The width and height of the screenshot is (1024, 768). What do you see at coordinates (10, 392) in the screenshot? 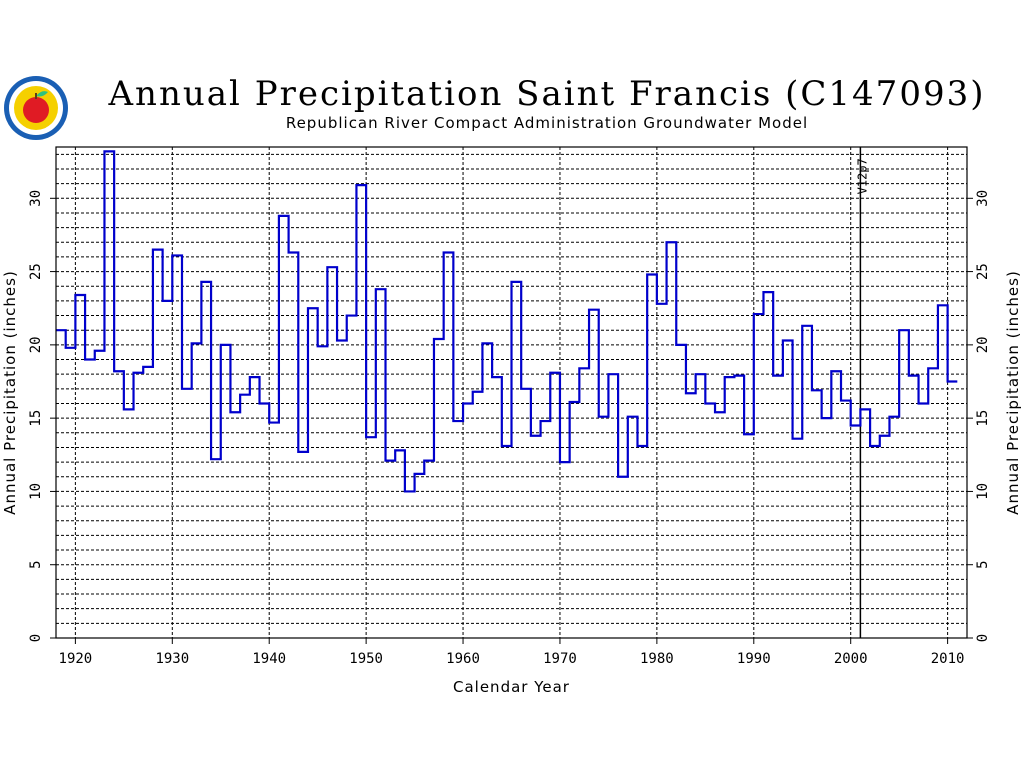
I see `y-axis-label-left: Annual Precipitation (inches)` at bounding box center [10, 392].